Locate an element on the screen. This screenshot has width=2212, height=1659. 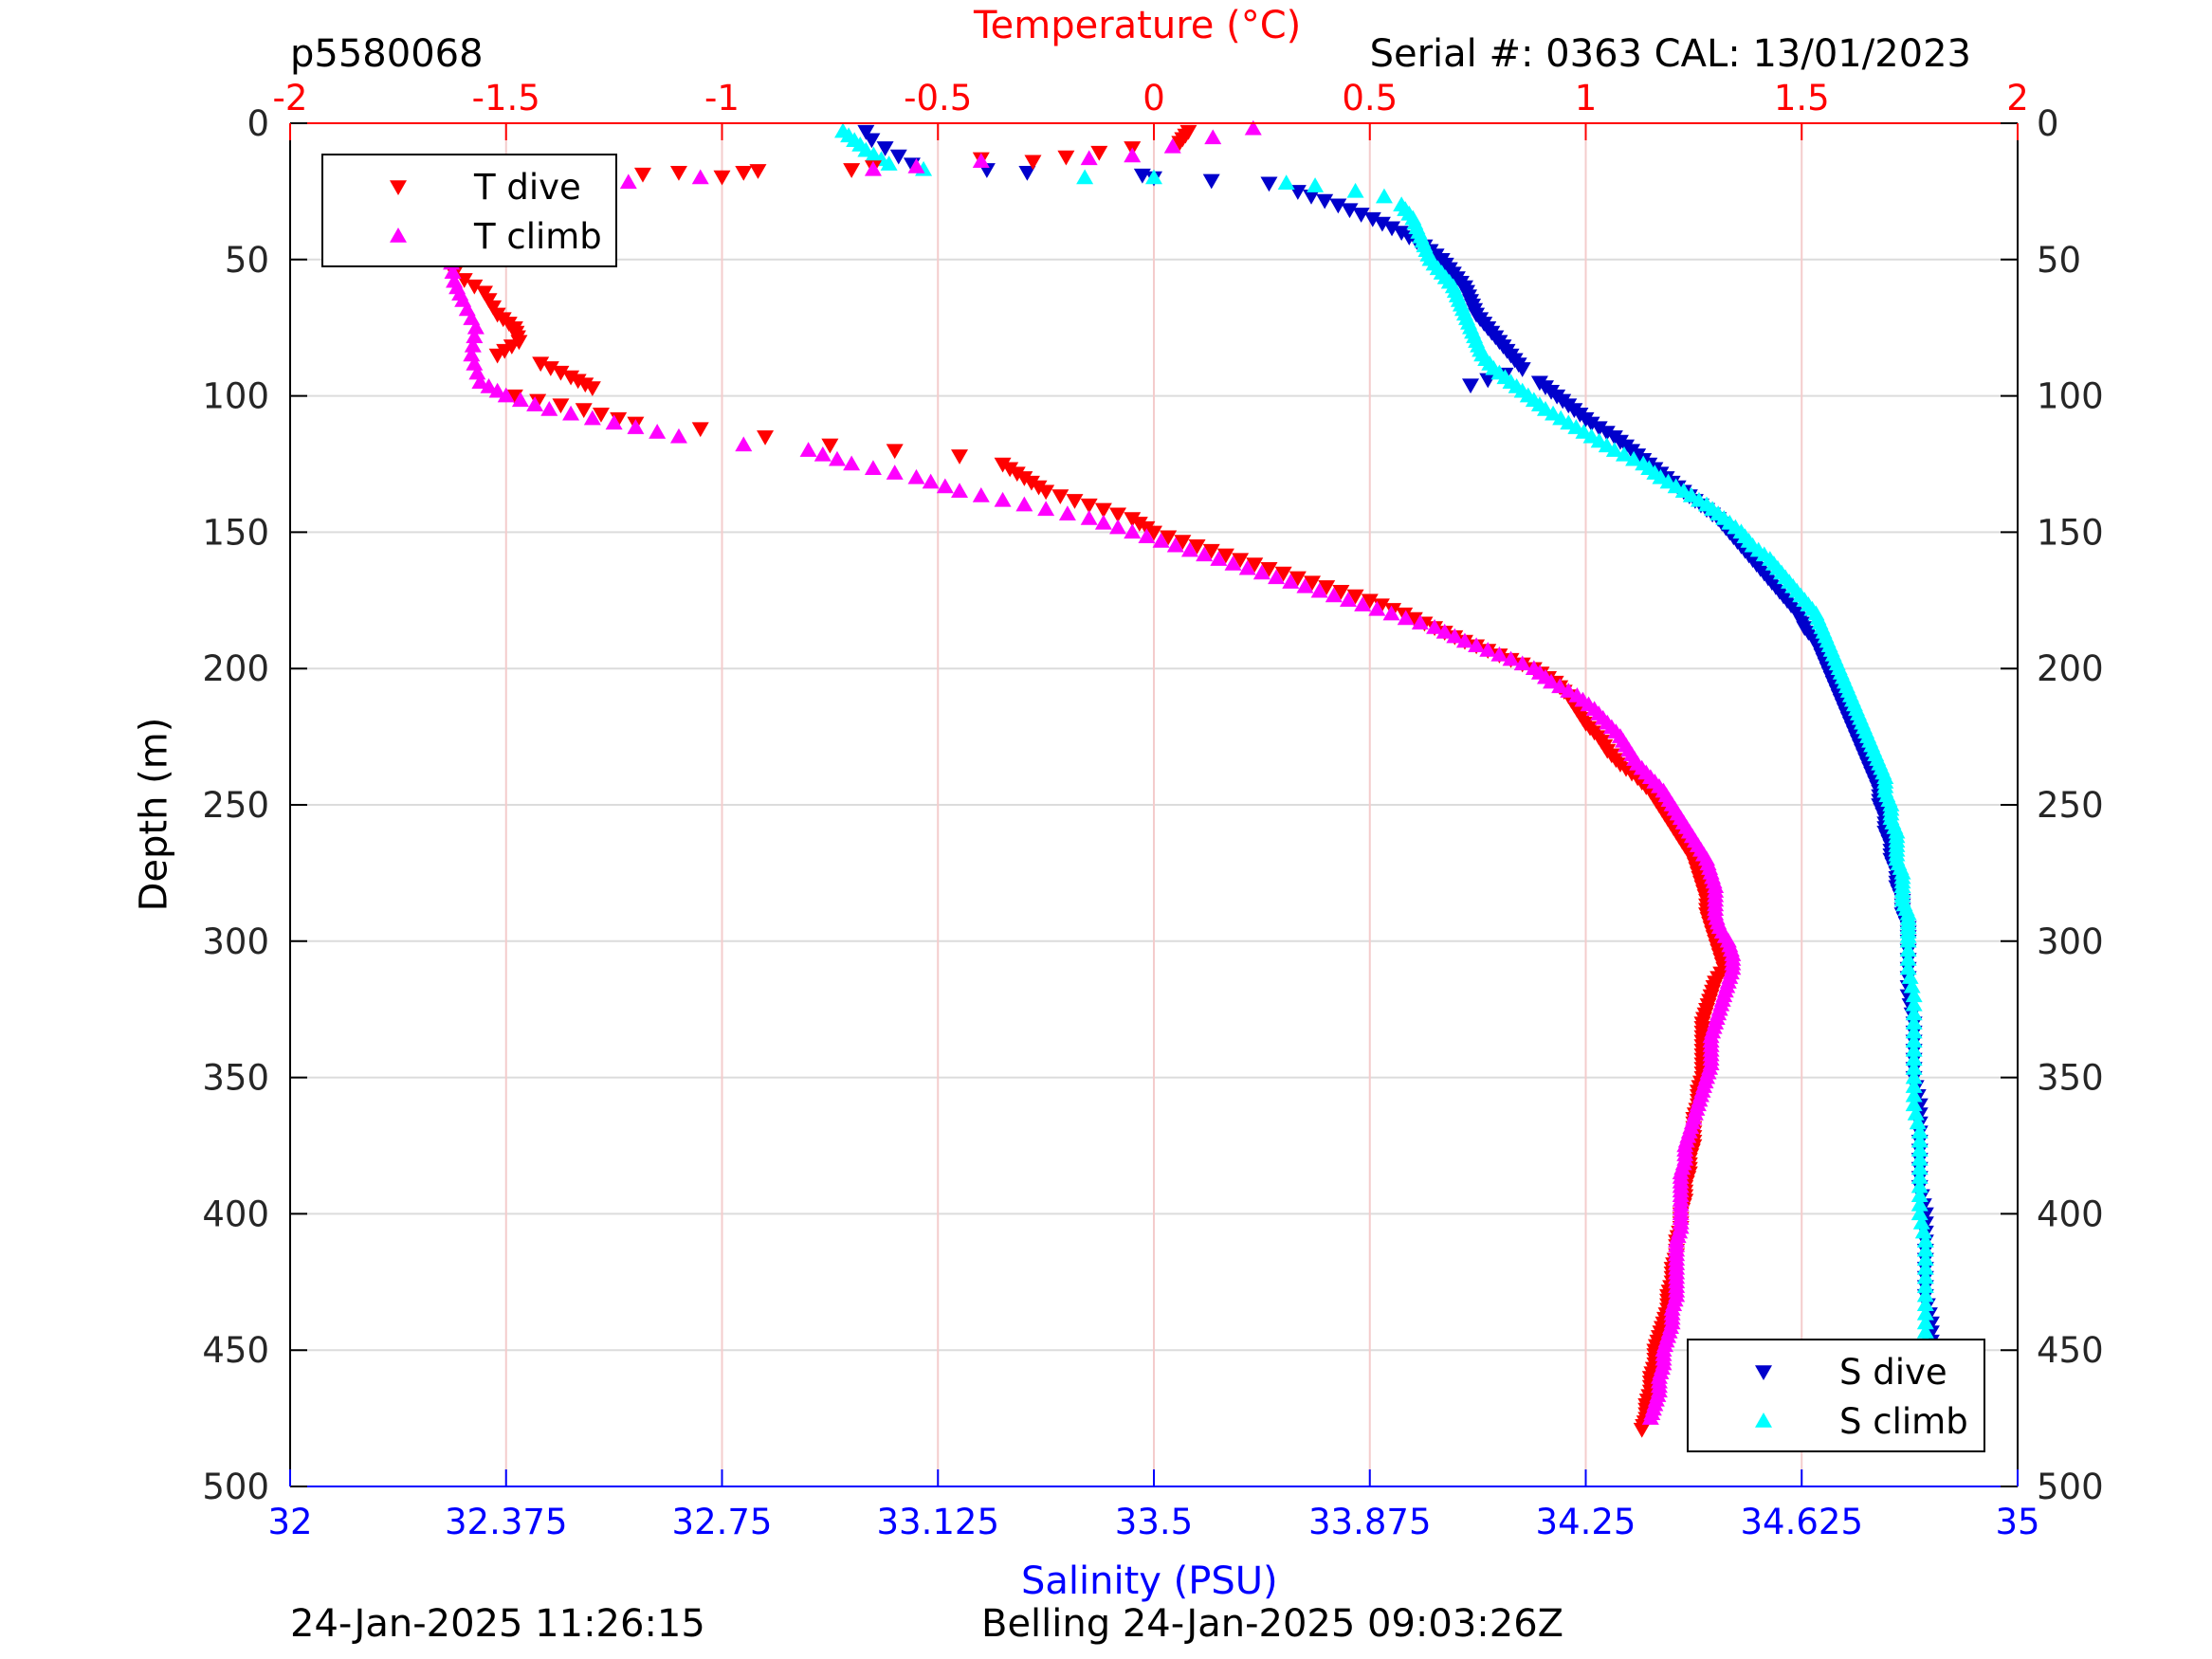
depth-tick-label-left: 0 is located at coordinates (258, 123).